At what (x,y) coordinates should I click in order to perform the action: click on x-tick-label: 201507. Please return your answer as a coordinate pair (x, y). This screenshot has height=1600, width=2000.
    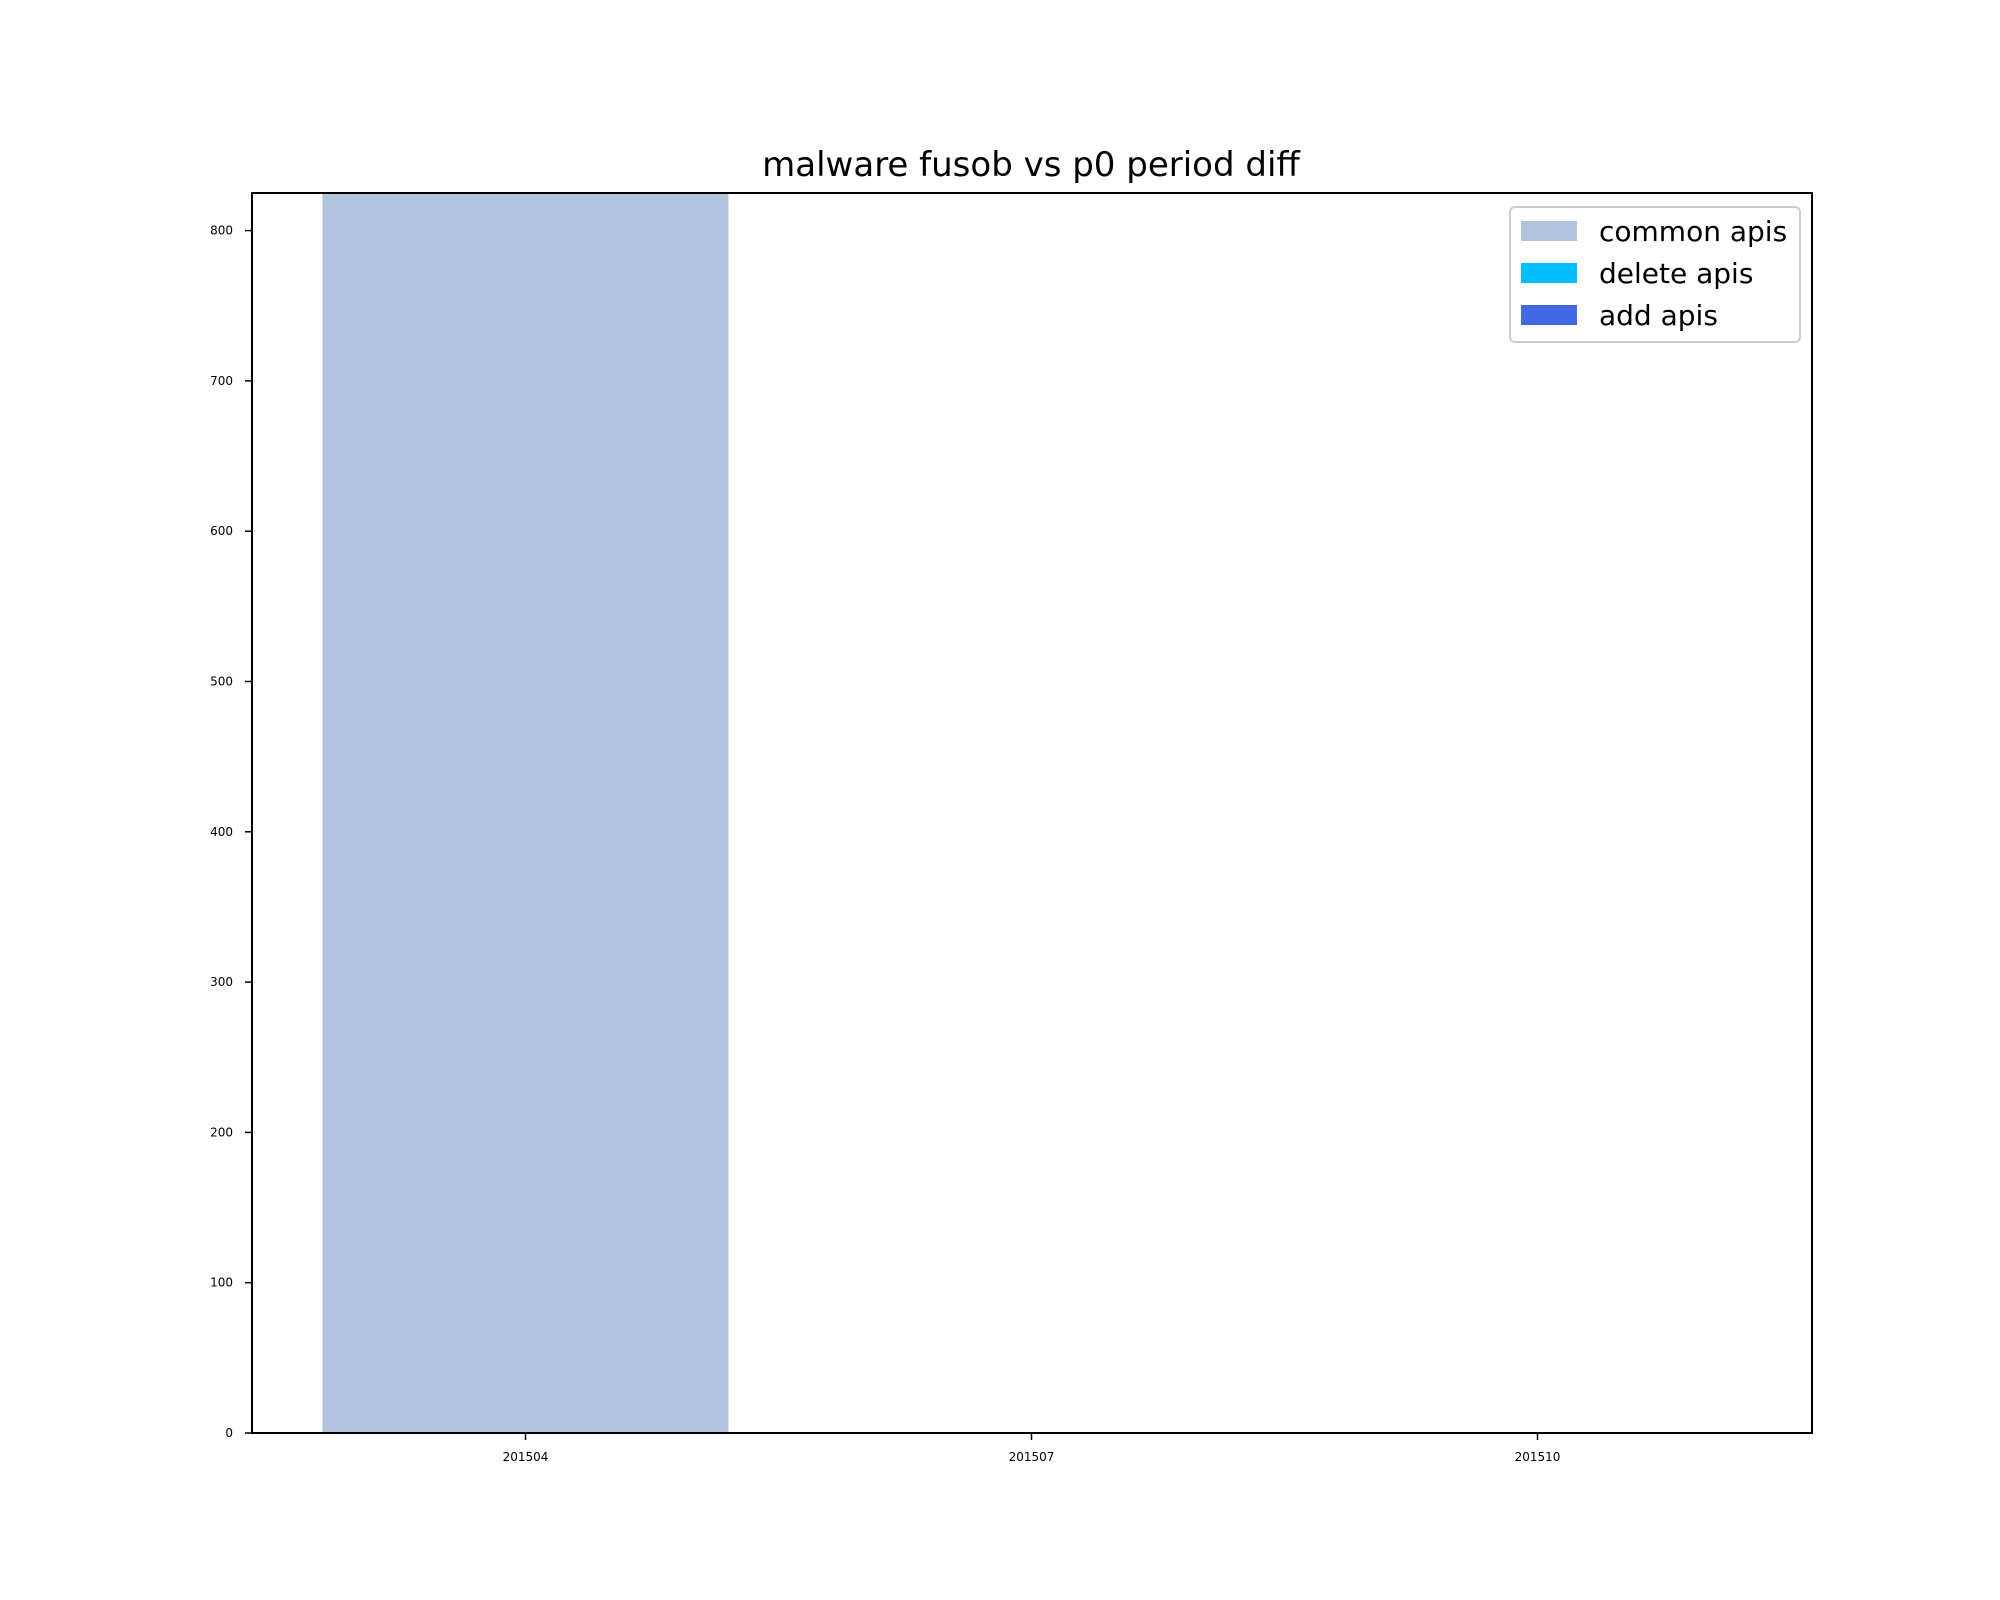
    Looking at the image, I should click on (1032, 1457).